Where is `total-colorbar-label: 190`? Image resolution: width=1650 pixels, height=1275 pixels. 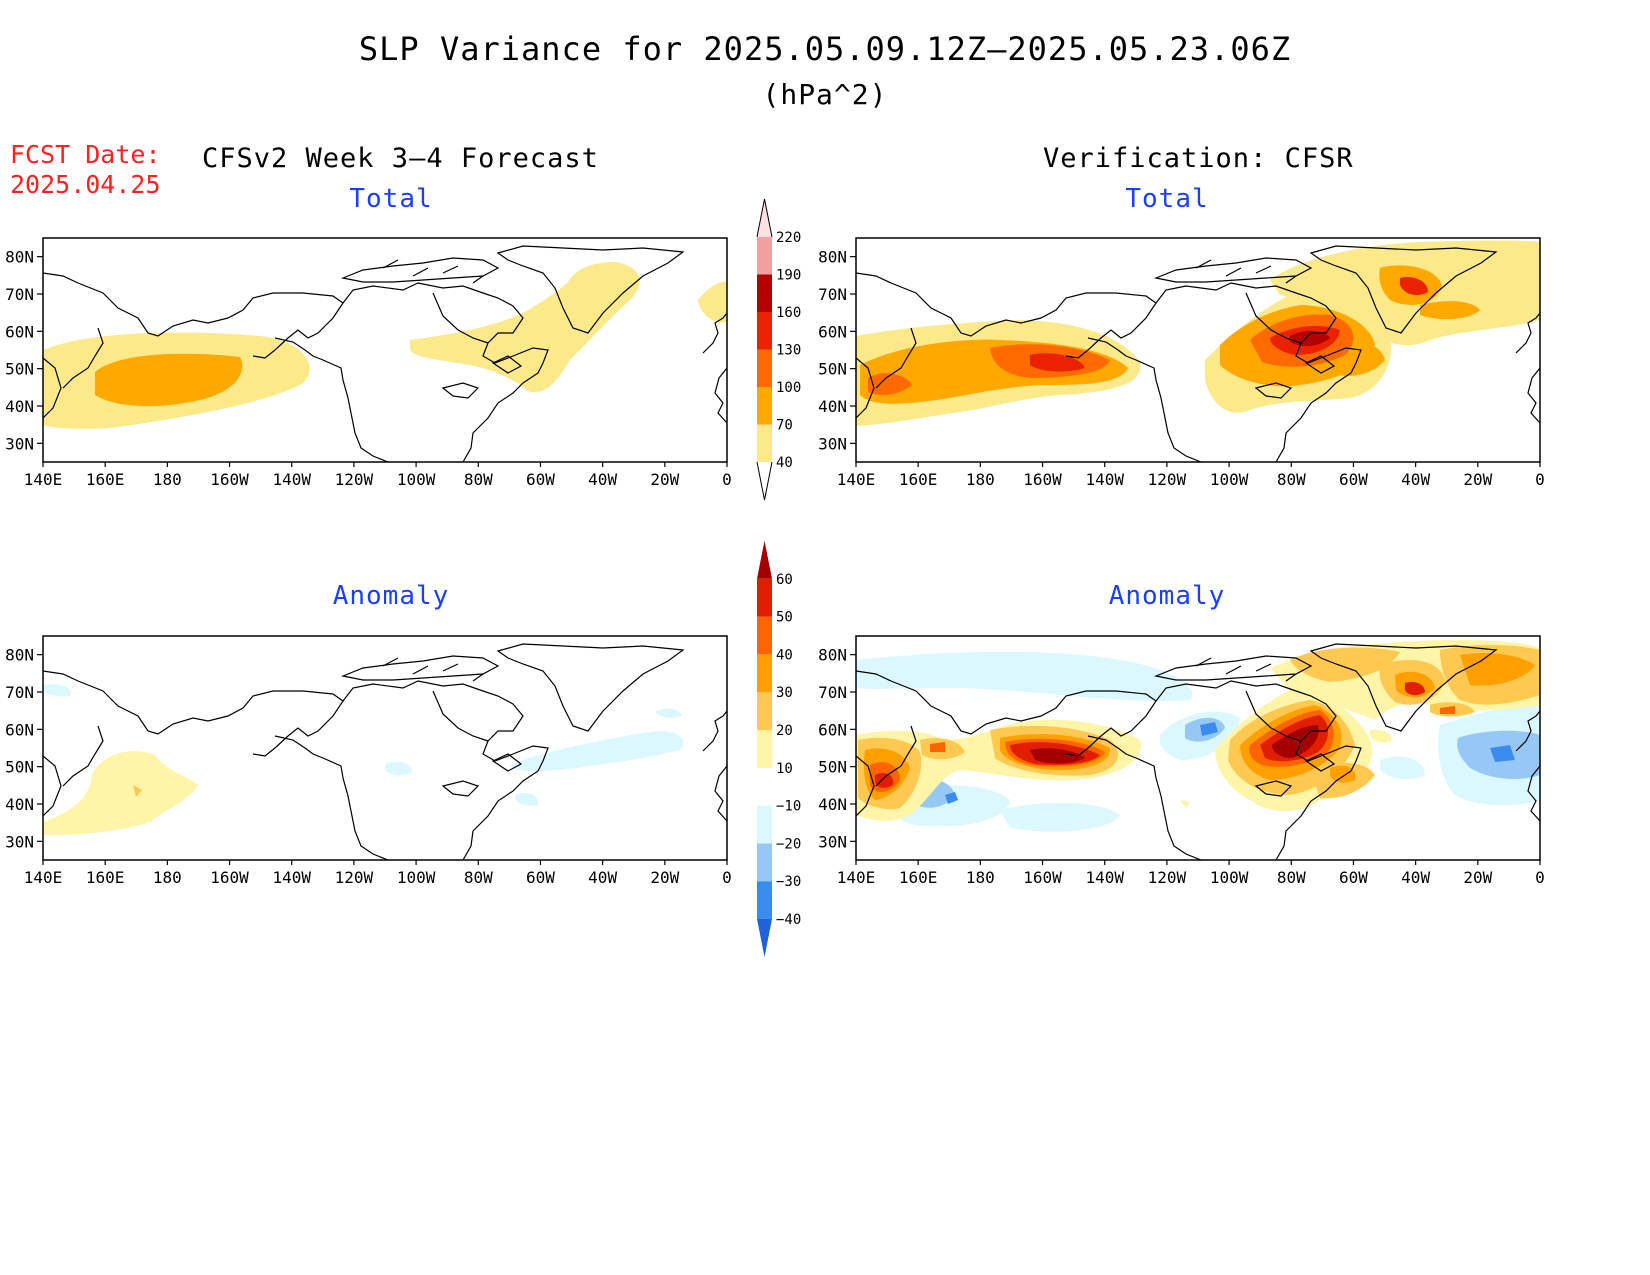 total-colorbar-label: 190 is located at coordinates (788, 276).